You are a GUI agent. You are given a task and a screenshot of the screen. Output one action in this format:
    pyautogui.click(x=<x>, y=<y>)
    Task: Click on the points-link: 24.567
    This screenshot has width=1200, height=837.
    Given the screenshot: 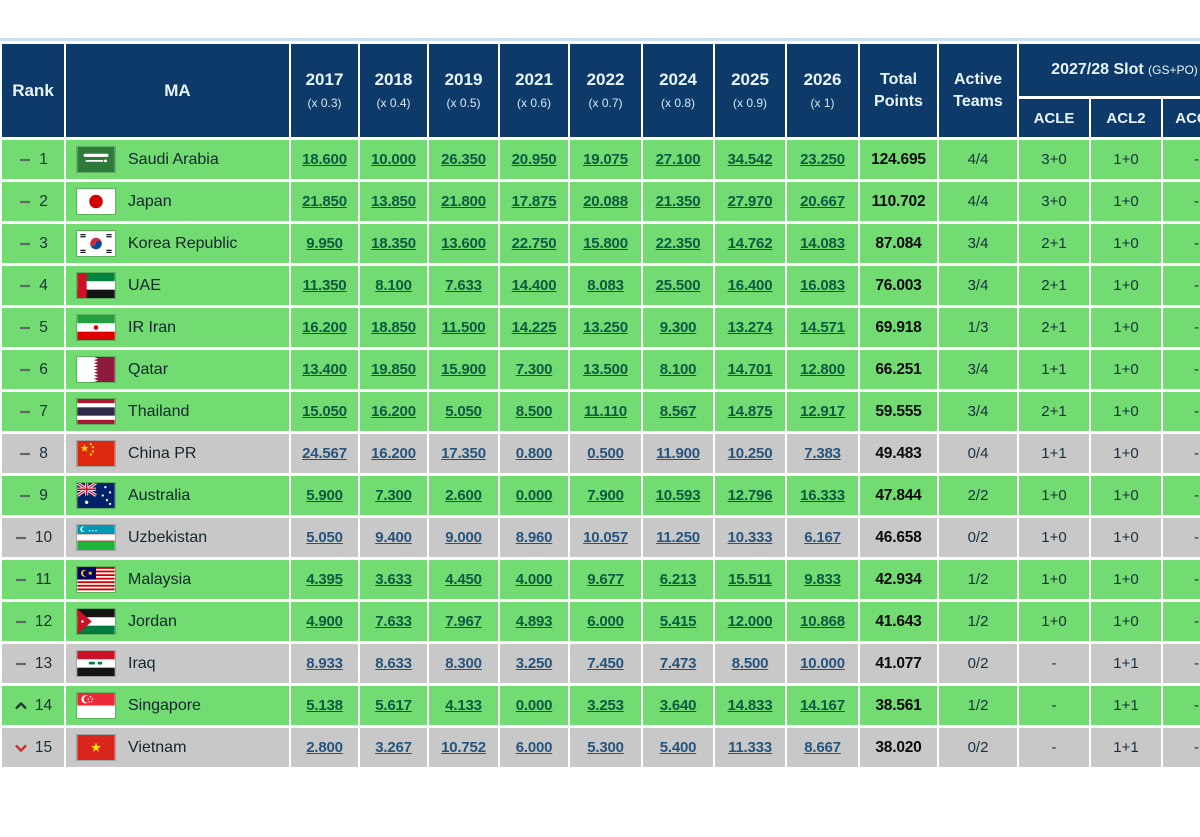 What is the action you would take?
    pyautogui.click(x=324, y=453)
    